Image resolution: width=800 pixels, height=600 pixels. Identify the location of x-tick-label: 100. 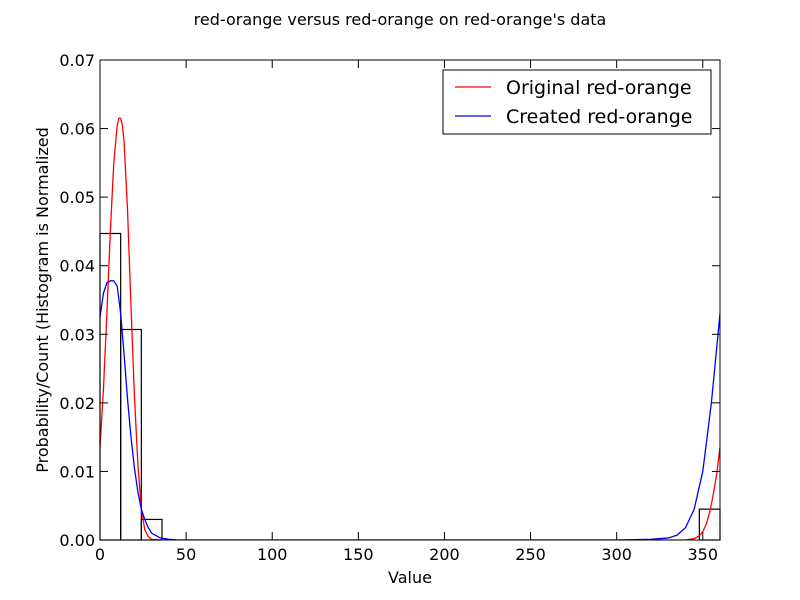
(272, 554).